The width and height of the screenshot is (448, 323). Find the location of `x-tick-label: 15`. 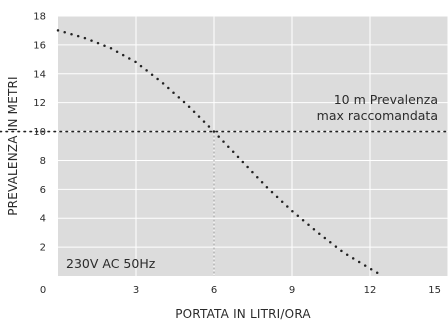

x-tick-label: 15 is located at coordinates (434, 290).